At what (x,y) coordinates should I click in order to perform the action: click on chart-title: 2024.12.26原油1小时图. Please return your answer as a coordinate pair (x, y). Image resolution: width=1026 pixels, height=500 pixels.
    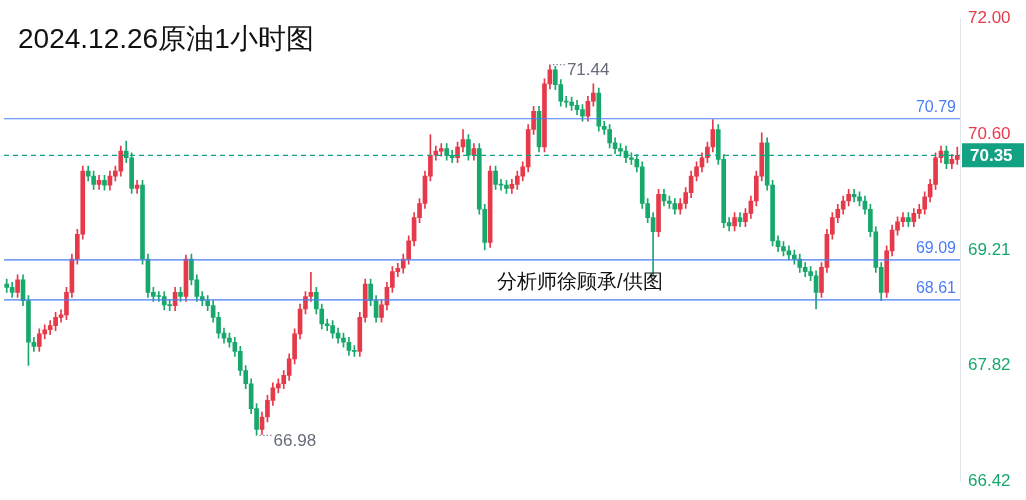
    Looking at the image, I should click on (166, 38).